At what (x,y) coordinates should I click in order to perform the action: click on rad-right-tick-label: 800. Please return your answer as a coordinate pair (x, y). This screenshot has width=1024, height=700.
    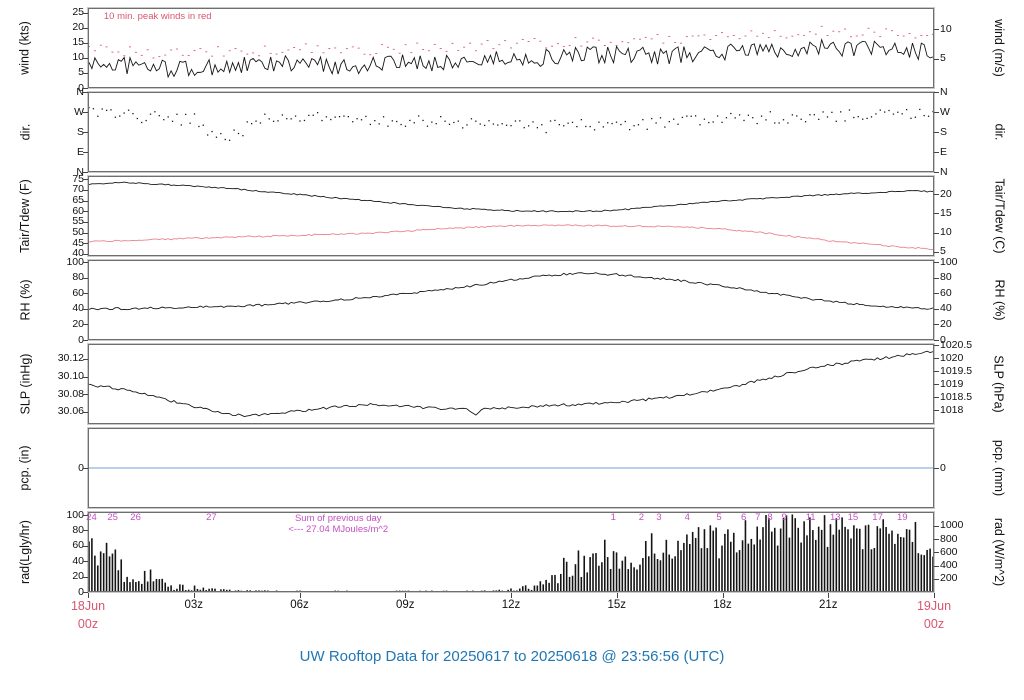
    Looking at the image, I should click on (949, 538).